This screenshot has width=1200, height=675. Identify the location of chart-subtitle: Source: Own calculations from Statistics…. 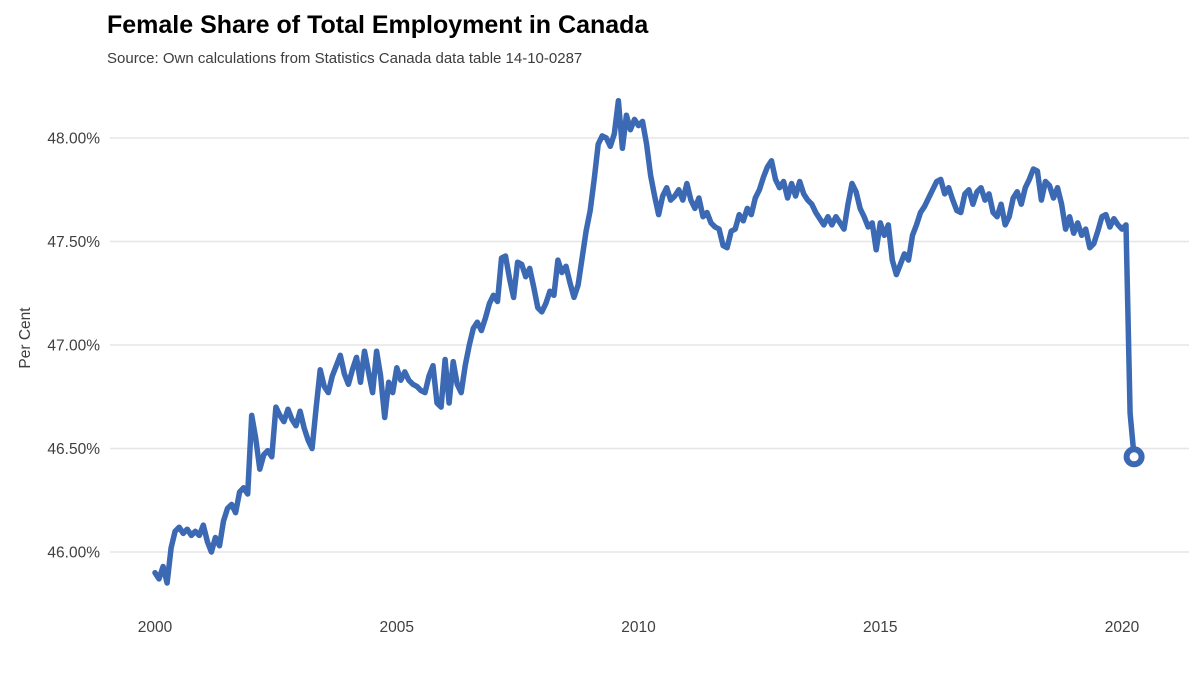
(344, 58).